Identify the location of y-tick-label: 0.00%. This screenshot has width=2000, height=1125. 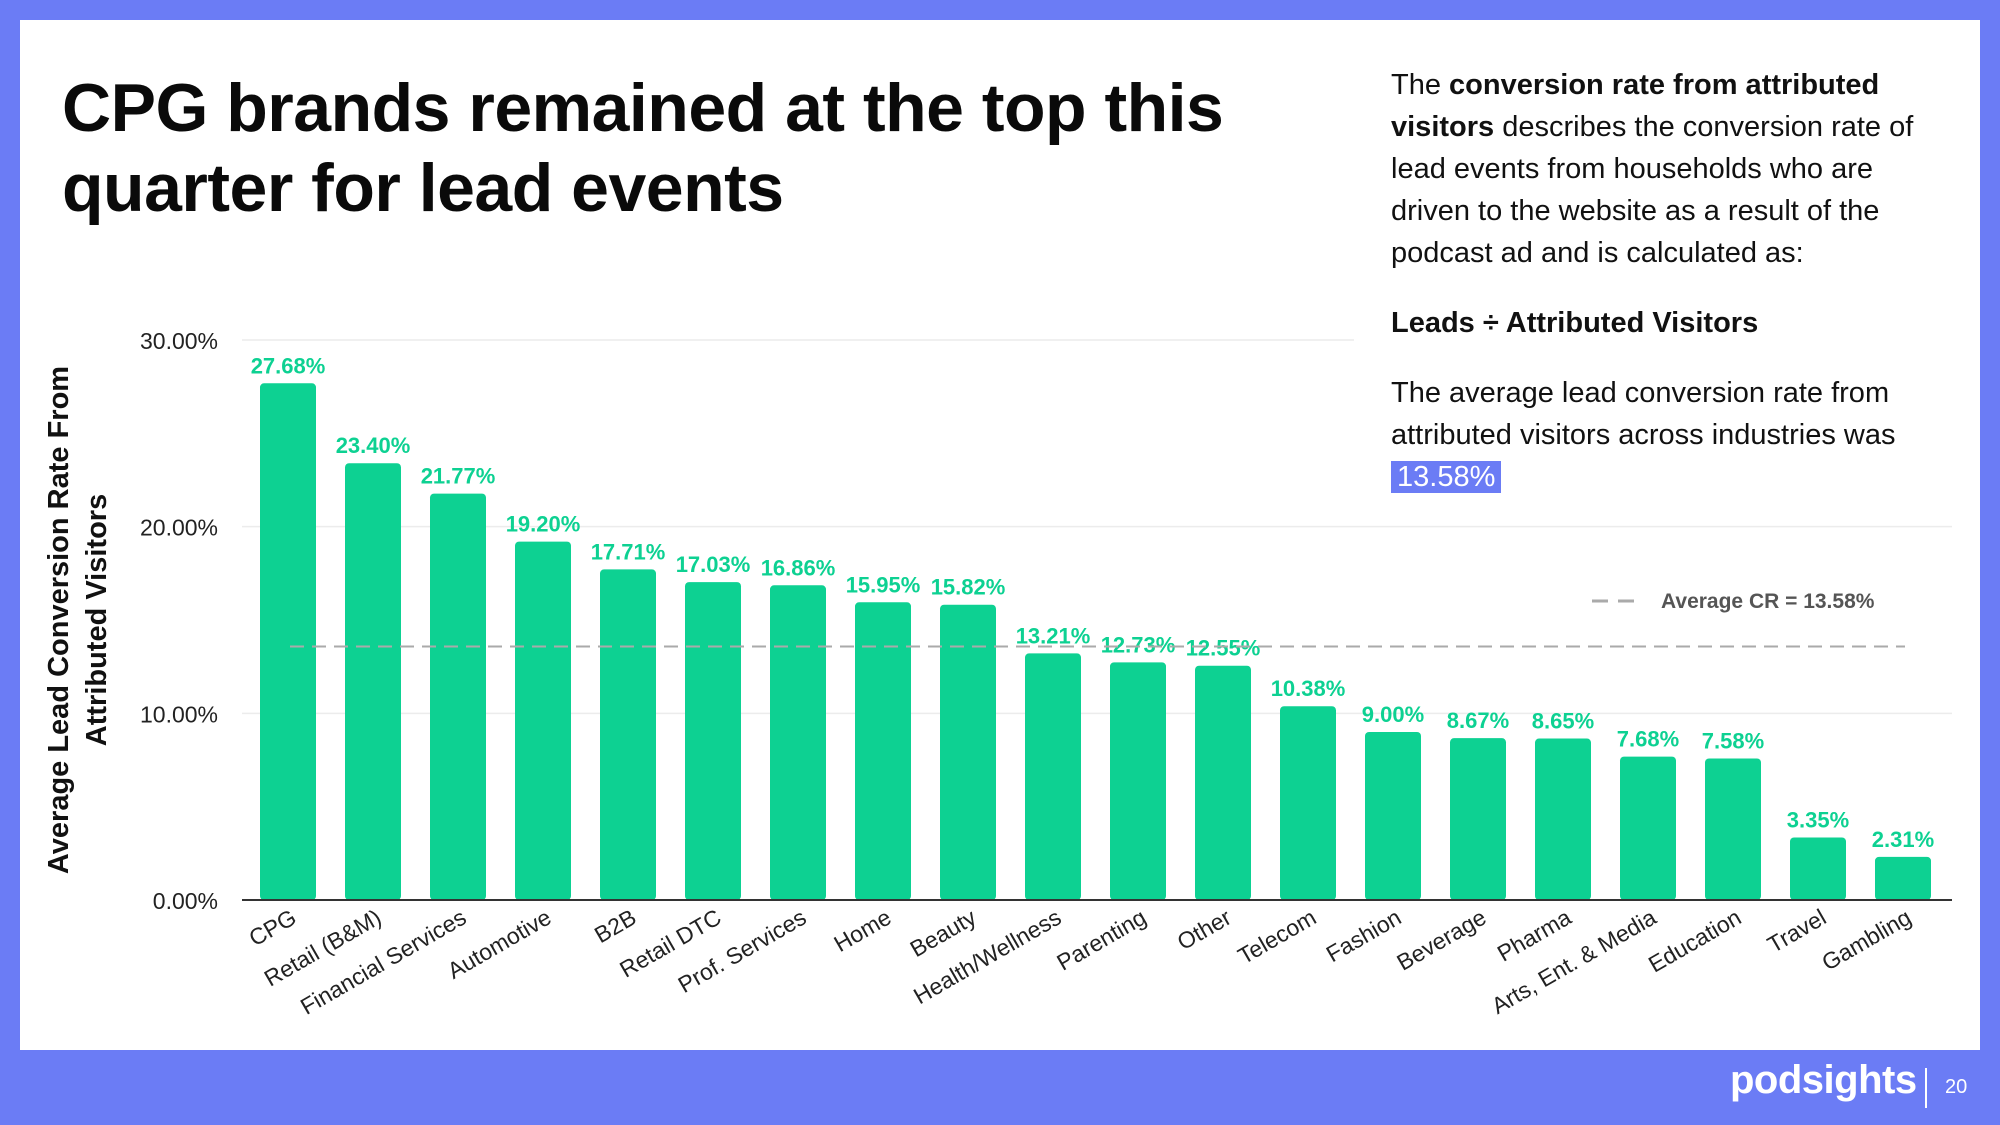
(185, 901).